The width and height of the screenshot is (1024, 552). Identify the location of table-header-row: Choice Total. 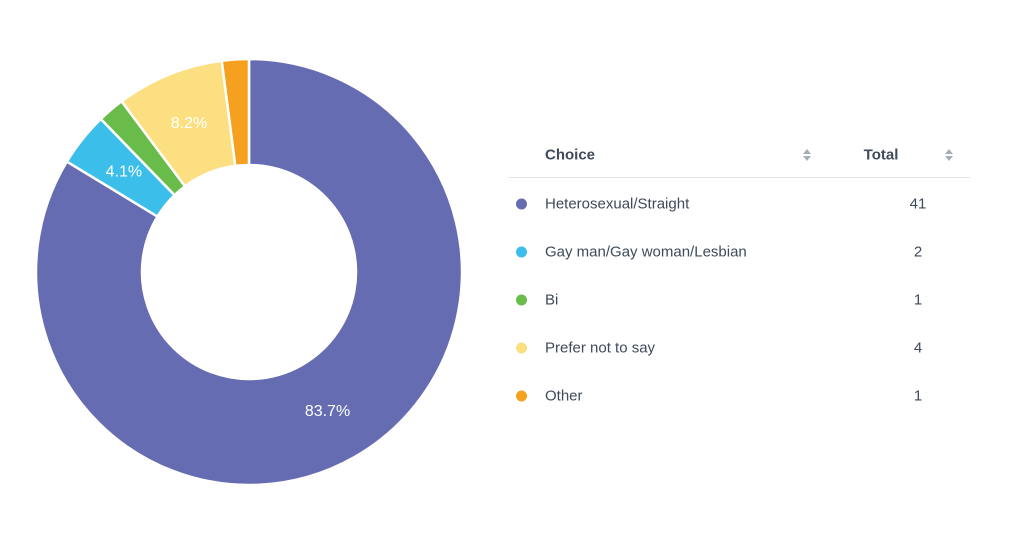
(739, 155).